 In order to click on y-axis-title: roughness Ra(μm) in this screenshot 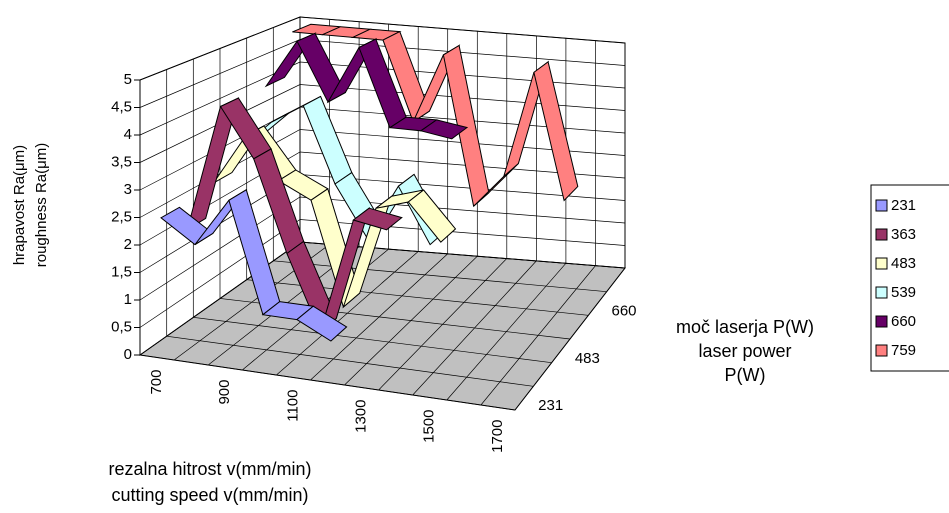, I will do `click(41, 205)`.